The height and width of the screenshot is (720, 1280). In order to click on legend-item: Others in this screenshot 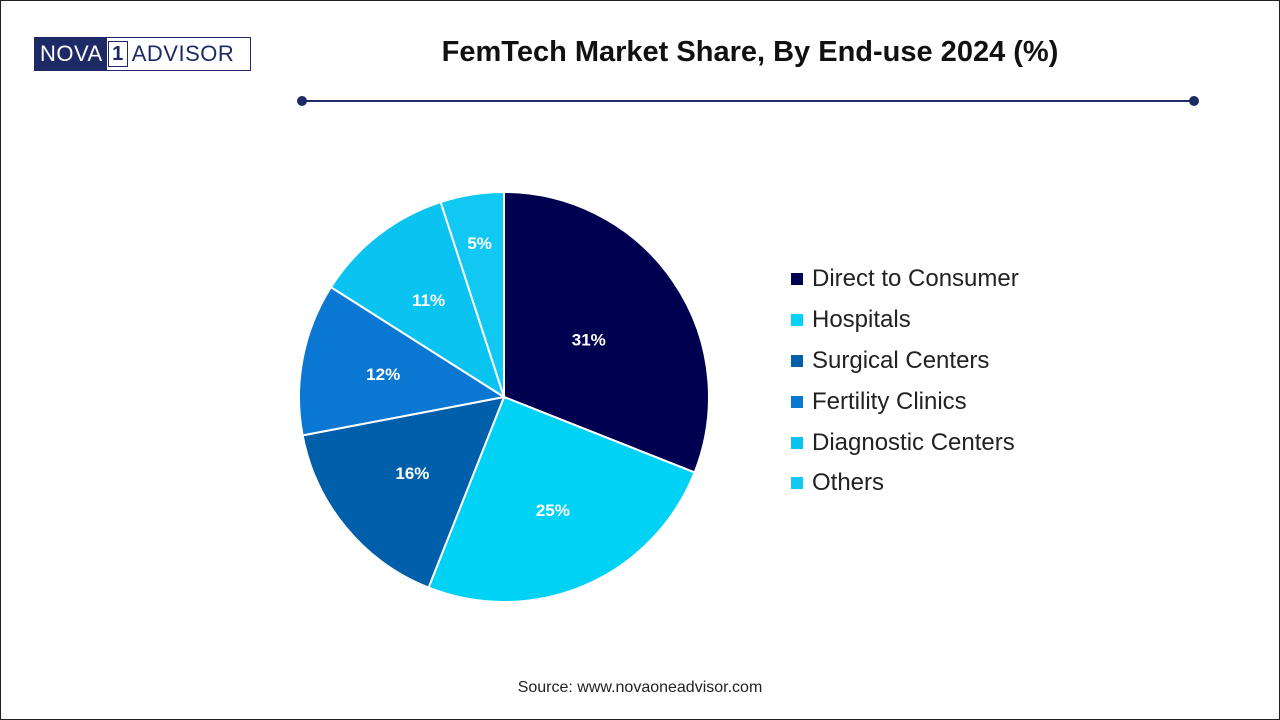, I will do `click(905, 483)`.